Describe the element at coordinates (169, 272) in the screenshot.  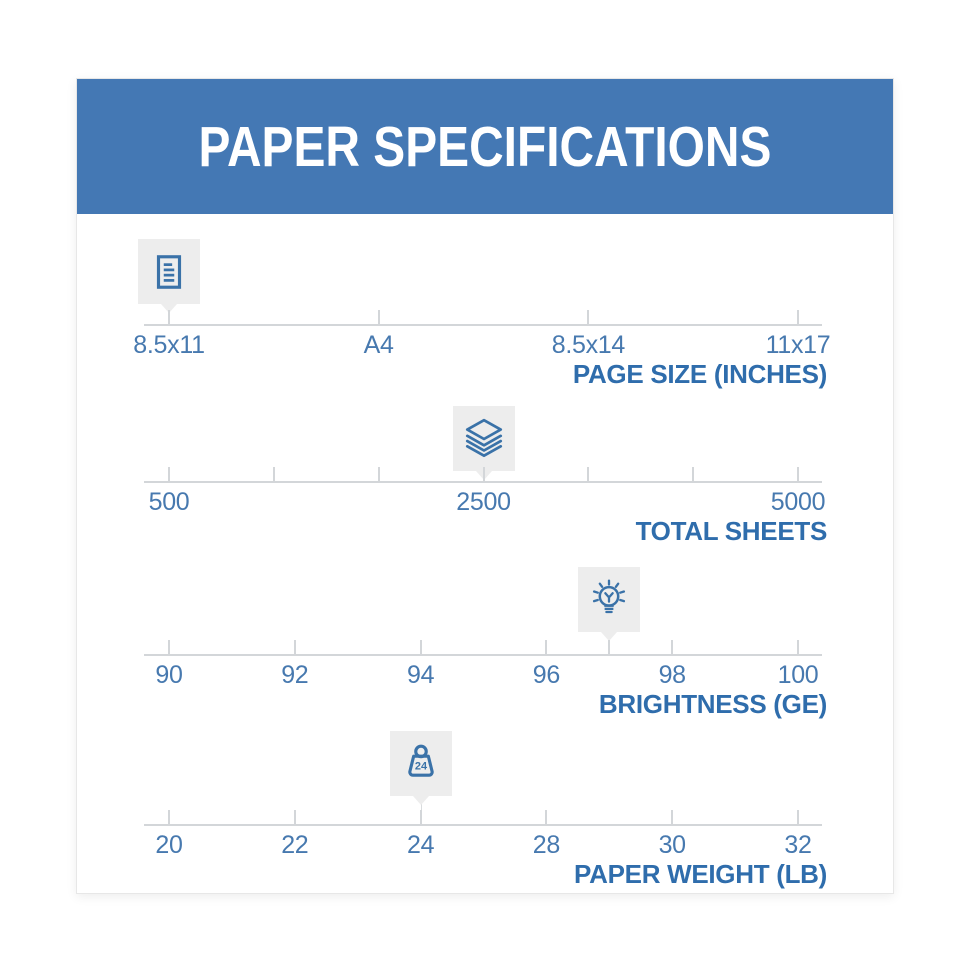
I see `document-icon` at that location.